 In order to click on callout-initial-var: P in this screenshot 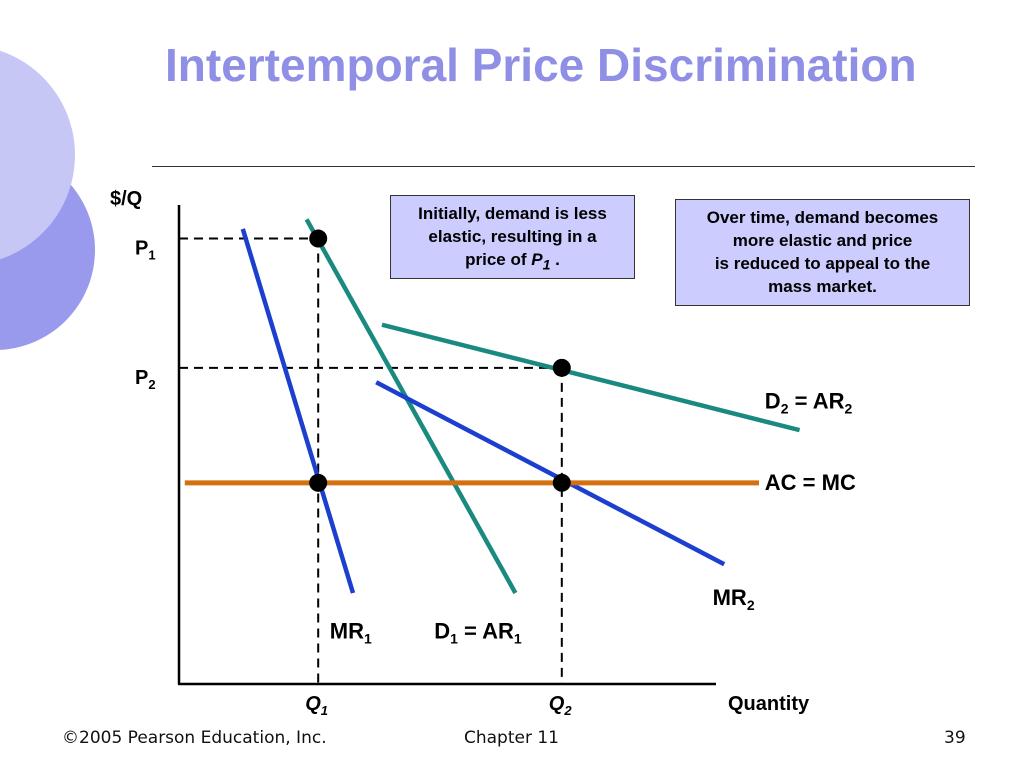, I will do `click(537, 259)`.